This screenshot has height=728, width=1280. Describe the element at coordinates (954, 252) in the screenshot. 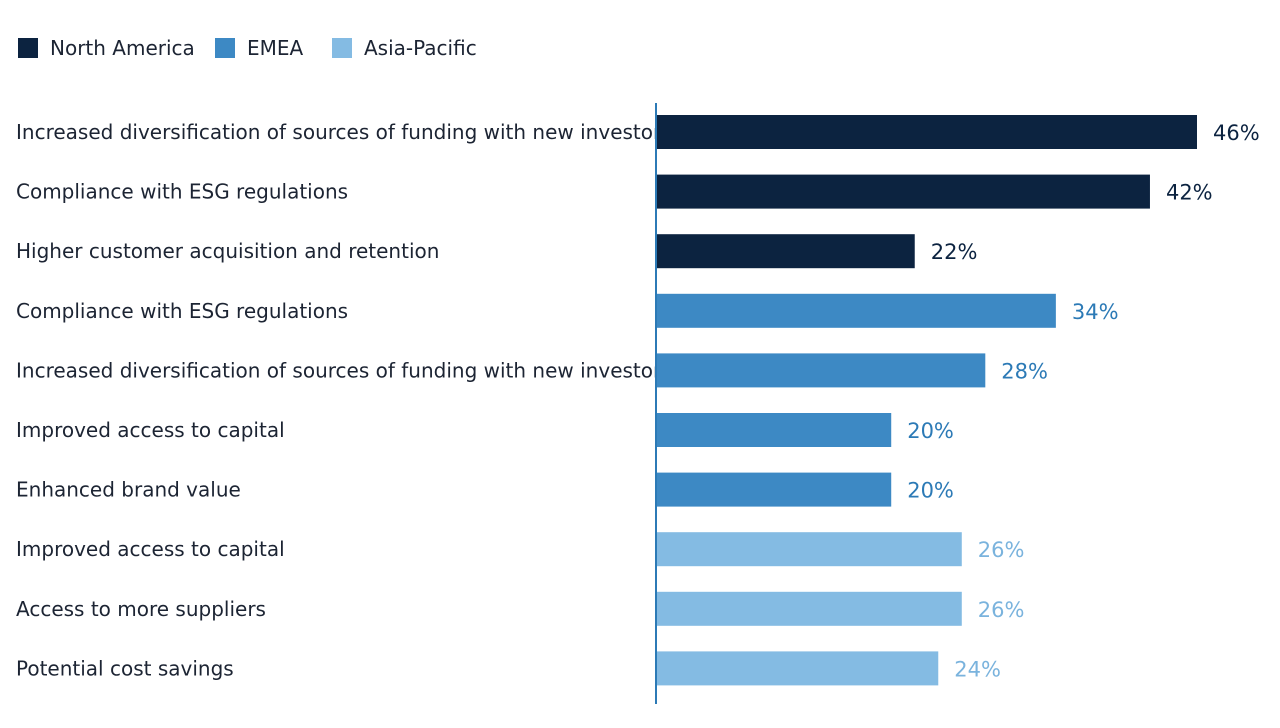

I see `bar-value-label: 22%` at that location.